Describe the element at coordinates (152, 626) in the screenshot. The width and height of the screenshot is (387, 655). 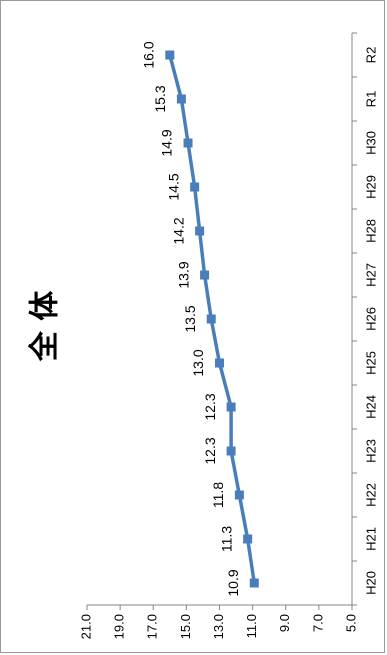
I see `value-tick-label: 17.0` at that location.